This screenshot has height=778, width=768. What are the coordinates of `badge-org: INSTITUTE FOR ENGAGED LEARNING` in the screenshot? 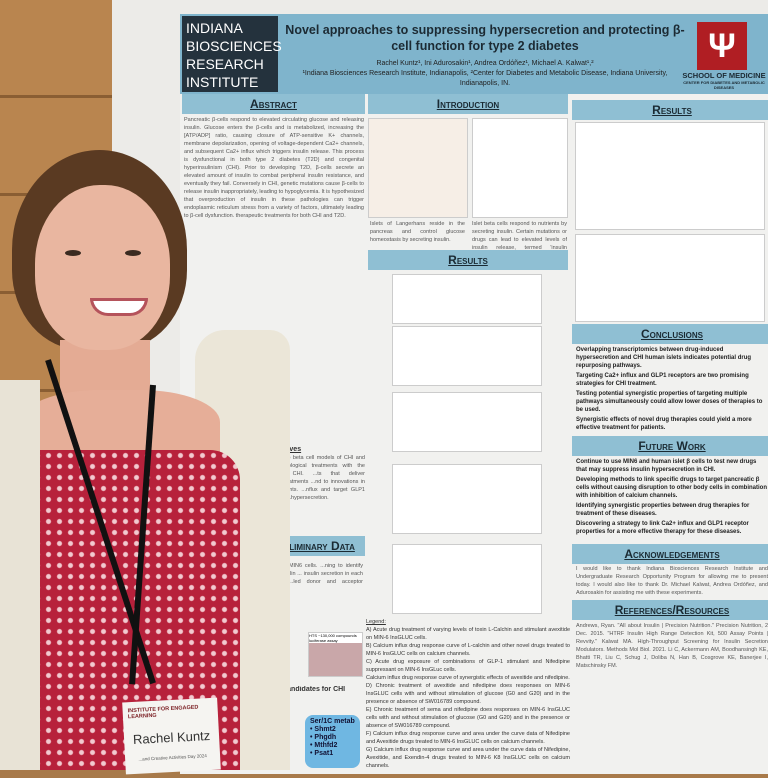 It's located at (163, 712).